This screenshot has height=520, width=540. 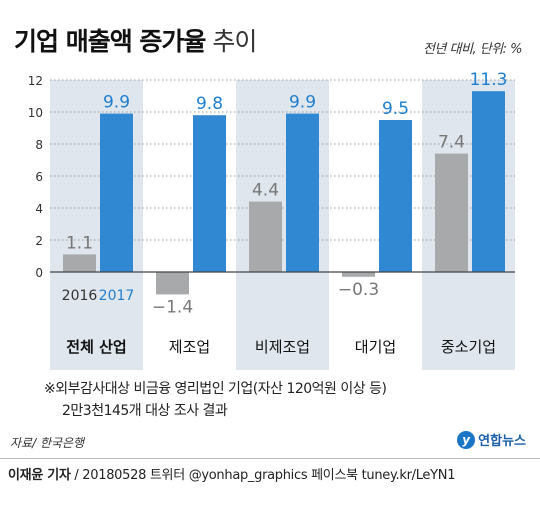 What do you see at coordinates (502, 441) in the screenshot?
I see `brand-name: 연합뉴스` at bounding box center [502, 441].